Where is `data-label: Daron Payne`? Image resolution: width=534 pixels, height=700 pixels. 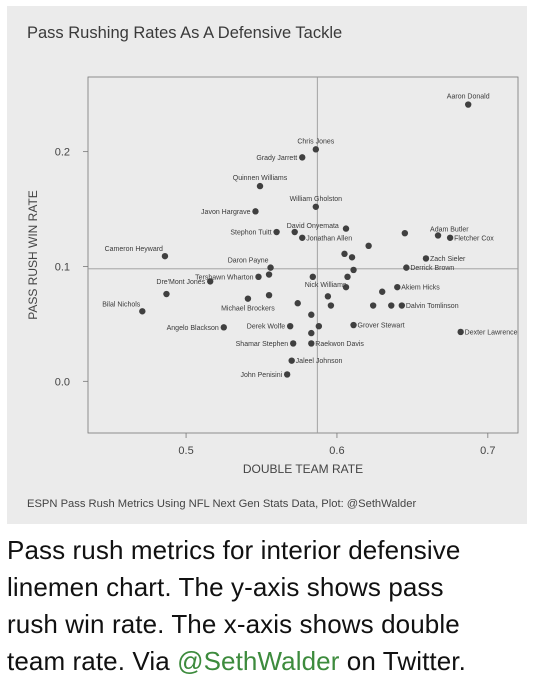
data-label: Daron Payne is located at coordinates (248, 261).